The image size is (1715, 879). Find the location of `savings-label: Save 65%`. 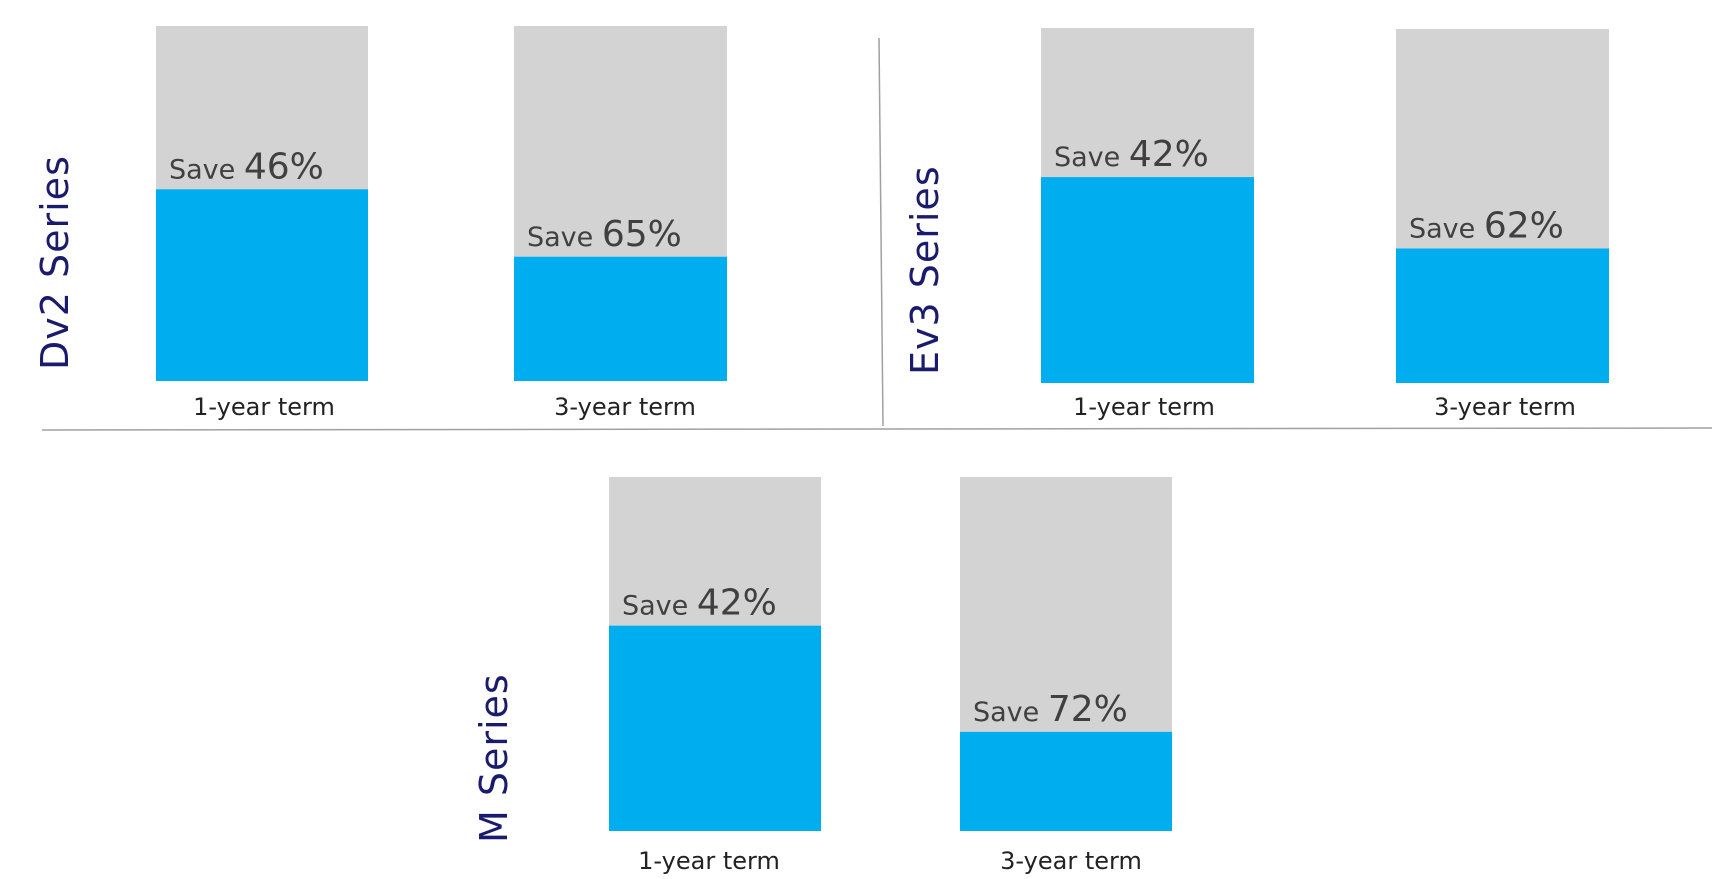

savings-label: Save 65% is located at coordinates (604, 234).